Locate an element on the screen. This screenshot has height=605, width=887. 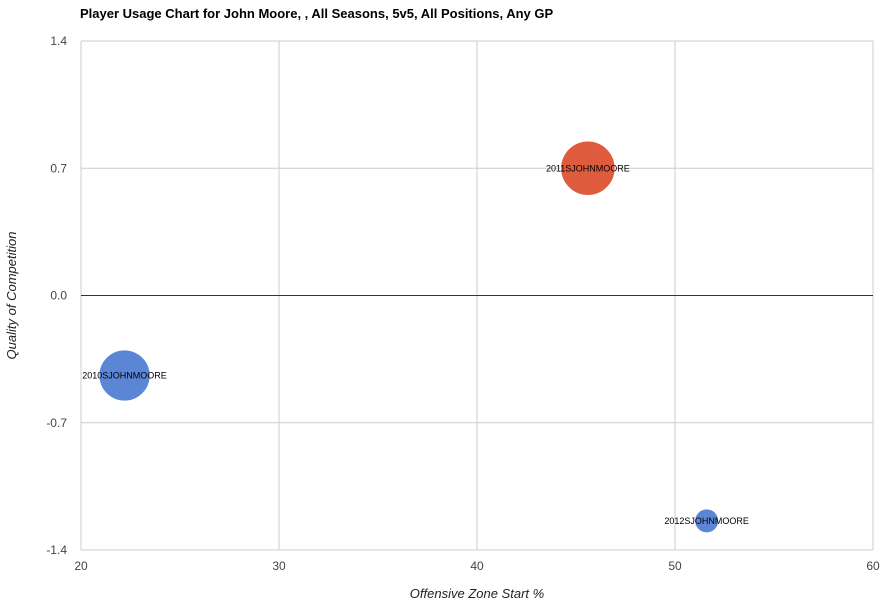
y-axis-title: Quality of Competition is located at coordinates (11, 296).